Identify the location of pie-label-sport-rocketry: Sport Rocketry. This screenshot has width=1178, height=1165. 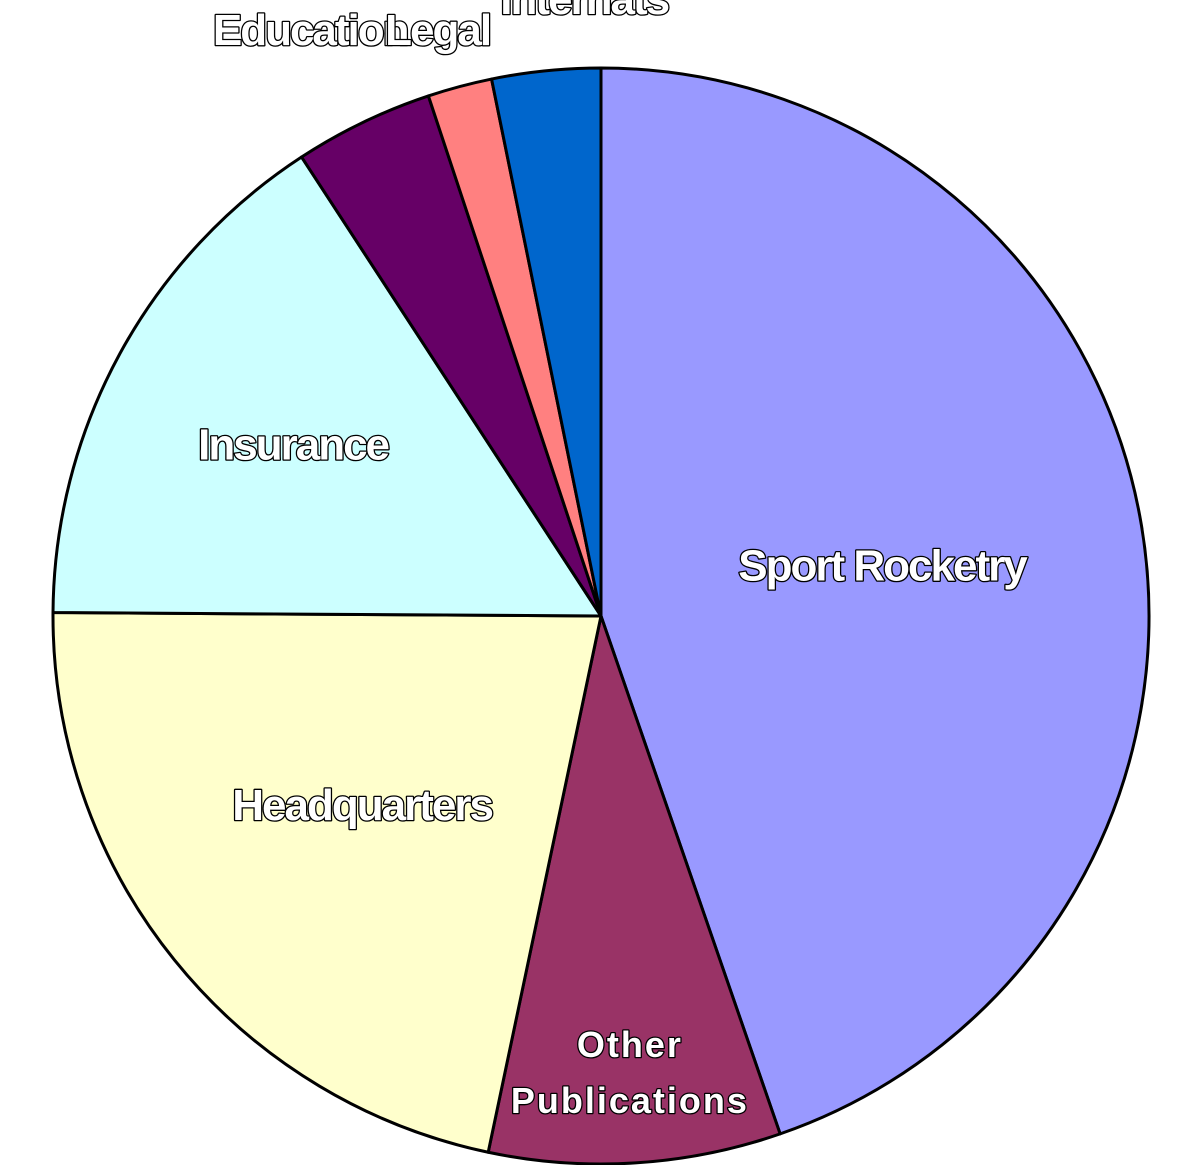
(883, 565).